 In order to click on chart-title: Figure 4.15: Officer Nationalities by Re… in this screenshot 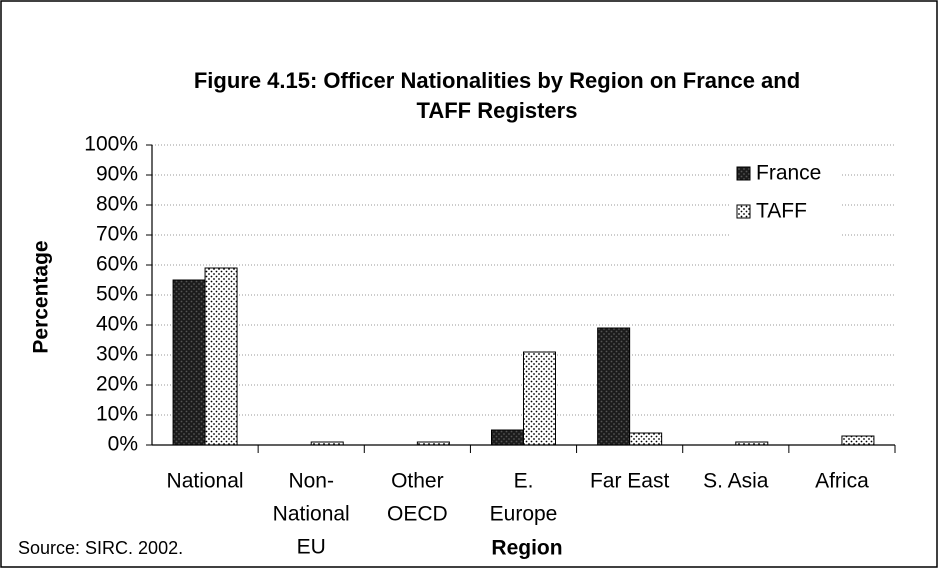, I will do `click(497, 80)`.